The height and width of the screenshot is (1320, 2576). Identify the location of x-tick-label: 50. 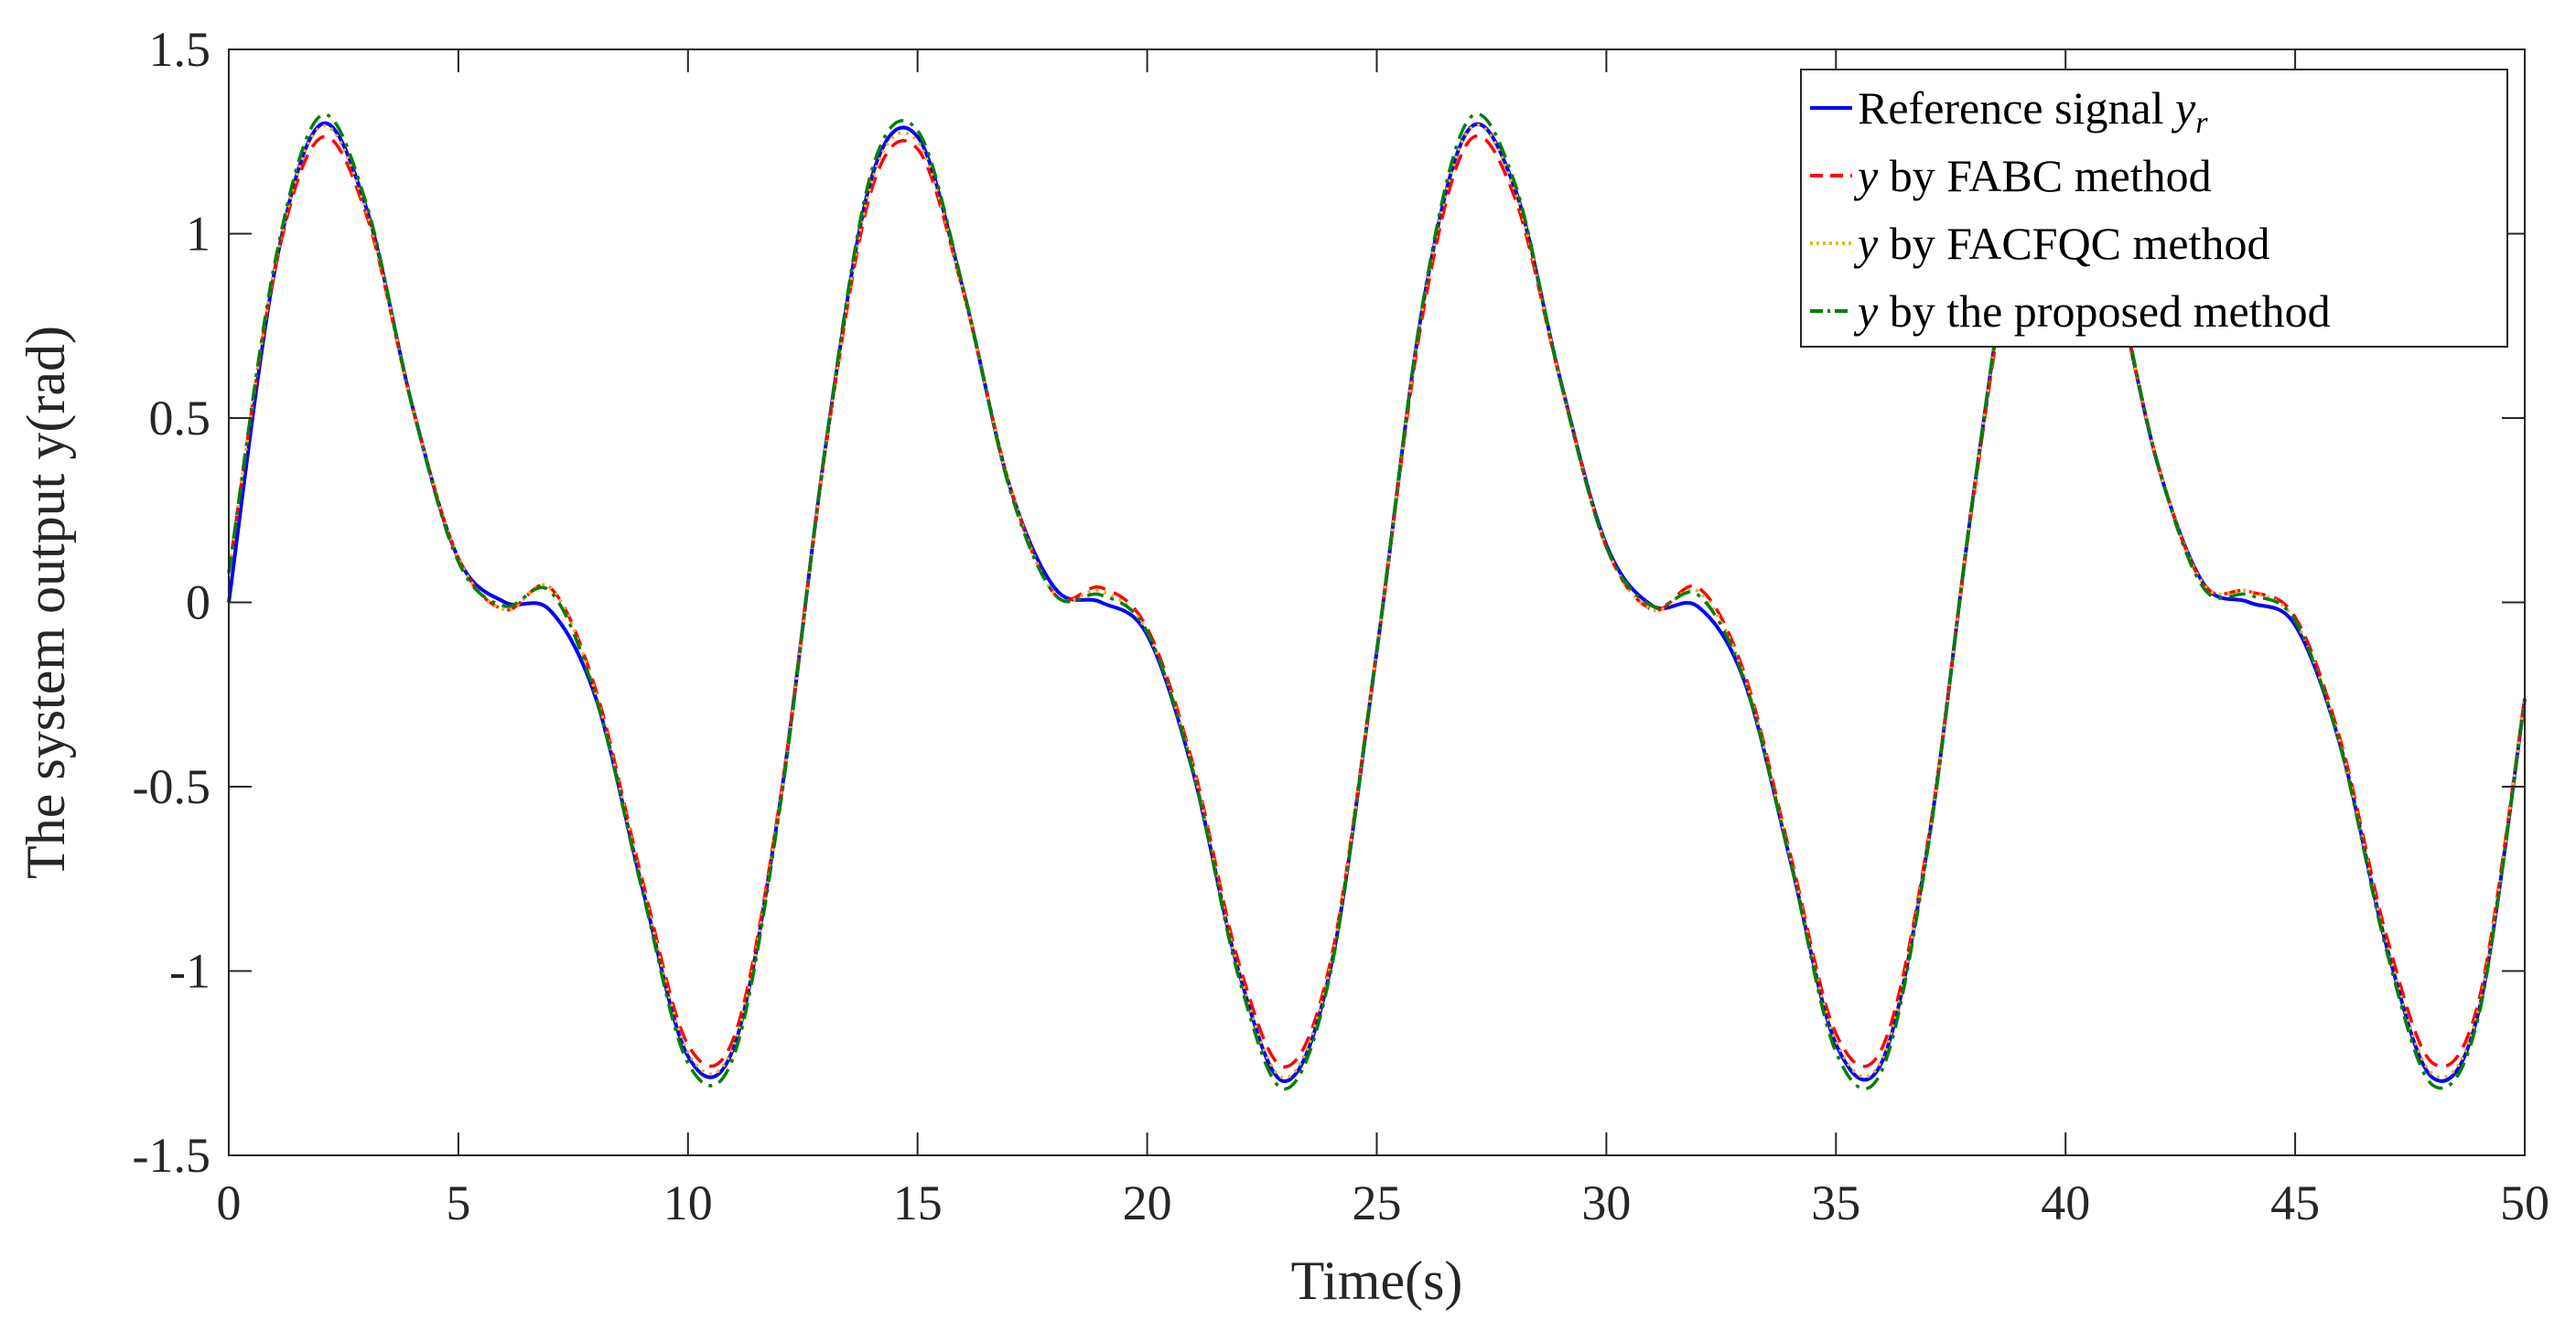
(2525, 1203).